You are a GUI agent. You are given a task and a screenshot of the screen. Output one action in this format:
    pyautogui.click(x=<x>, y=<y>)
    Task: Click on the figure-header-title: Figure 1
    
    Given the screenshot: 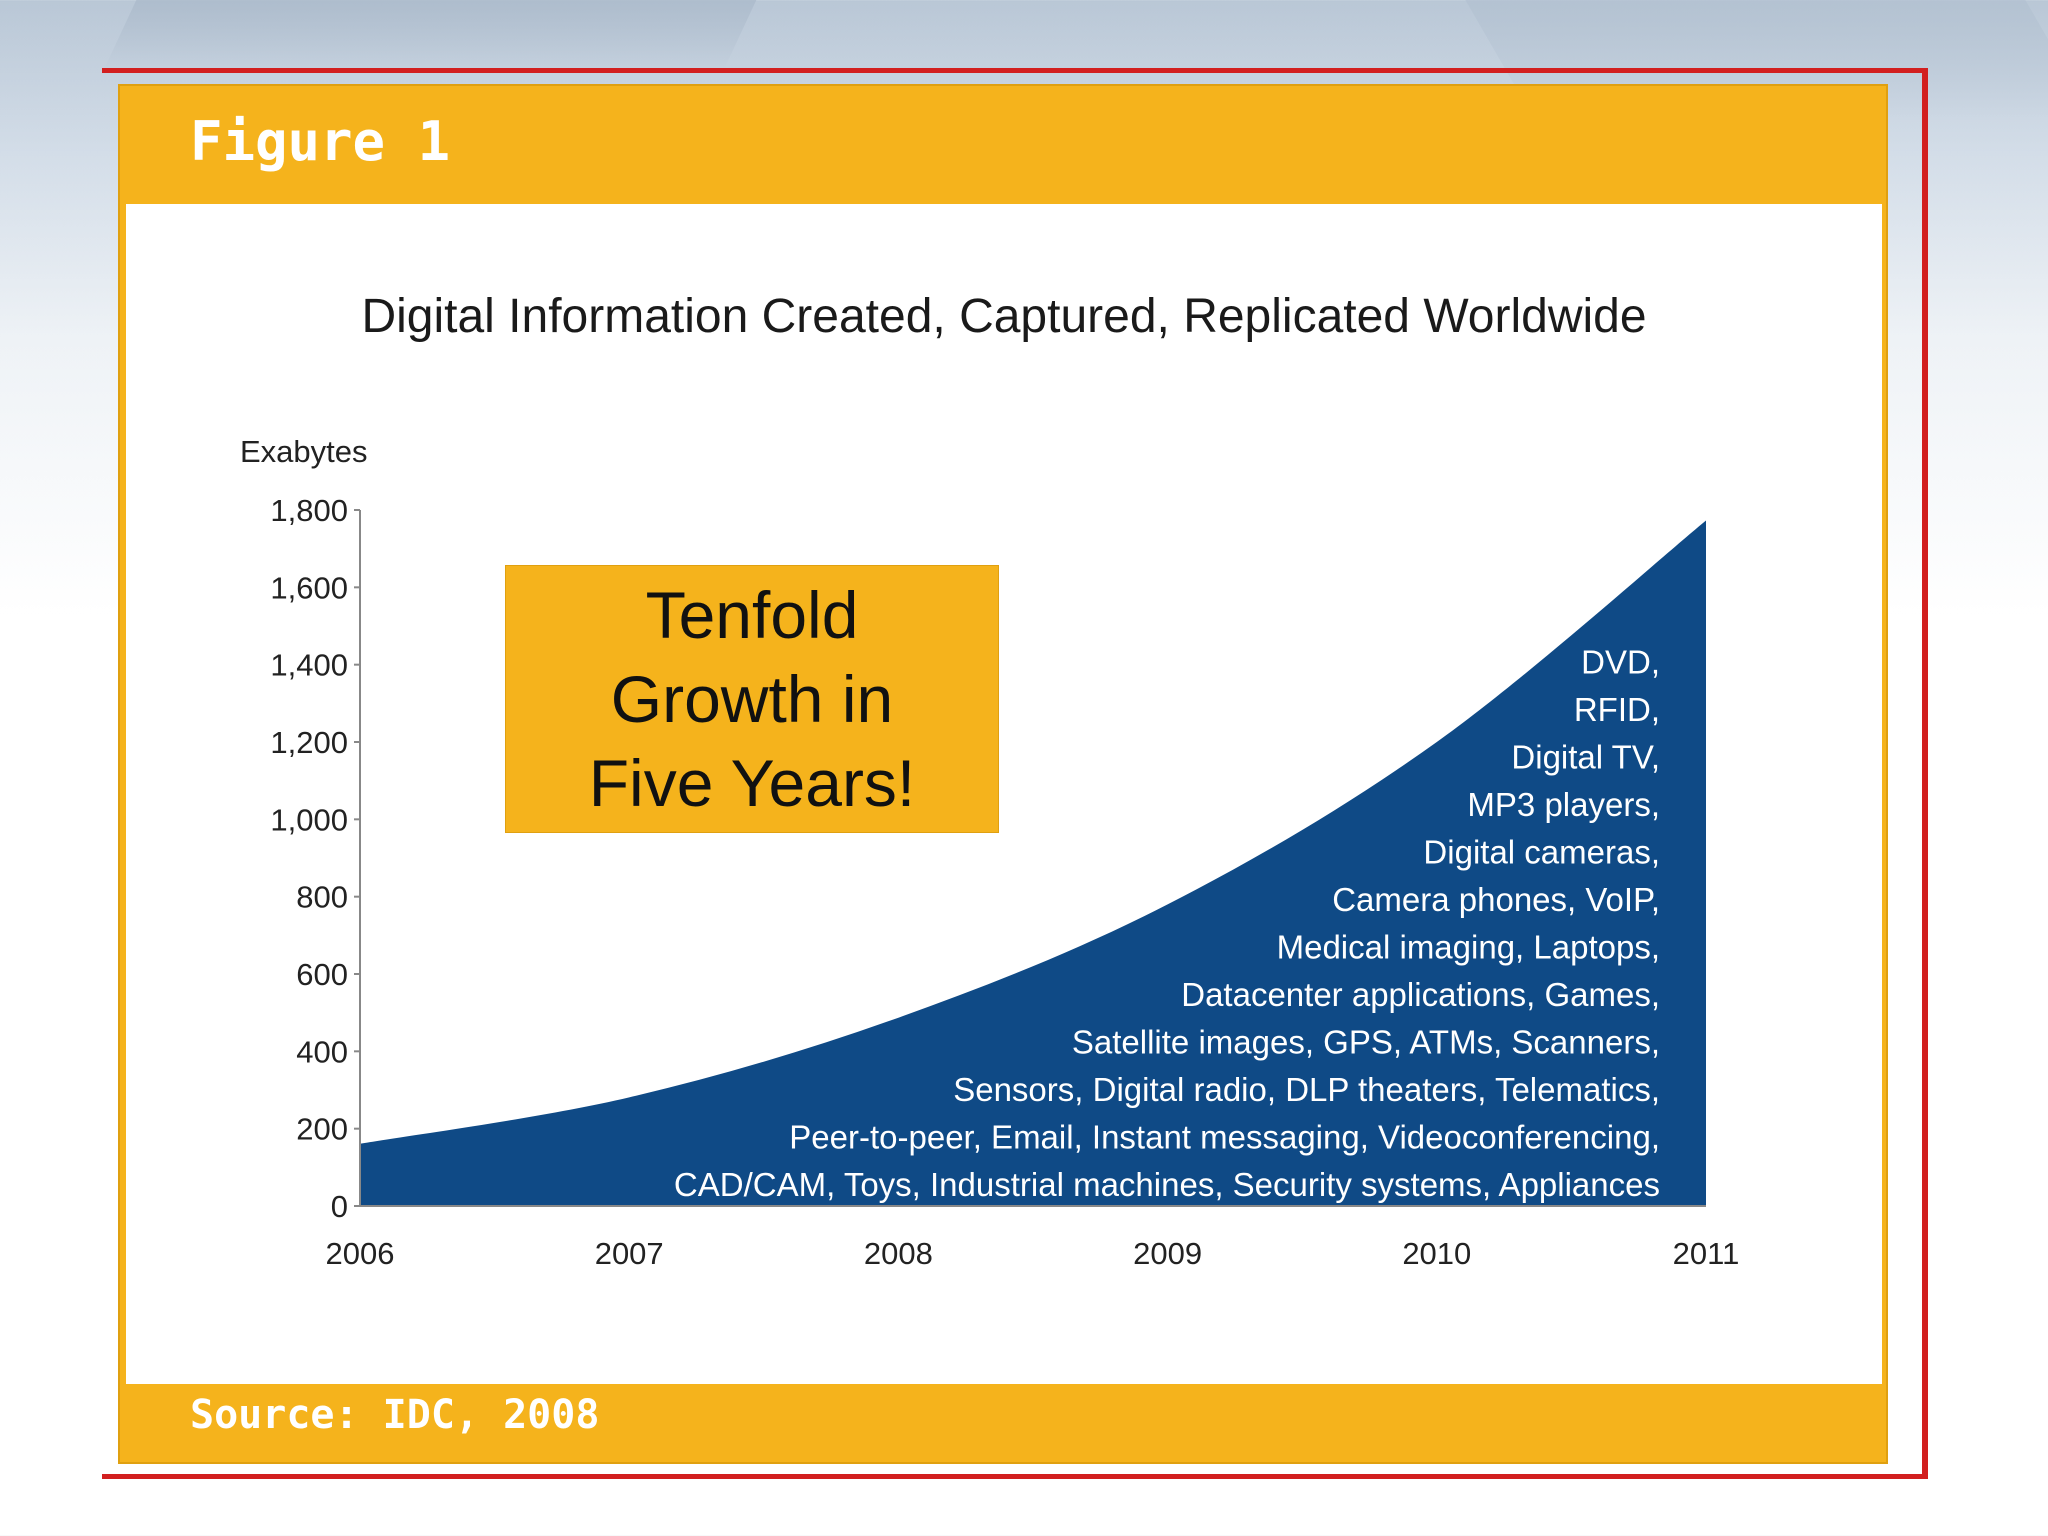 What is the action you would take?
    pyautogui.click(x=320, y=141)
    